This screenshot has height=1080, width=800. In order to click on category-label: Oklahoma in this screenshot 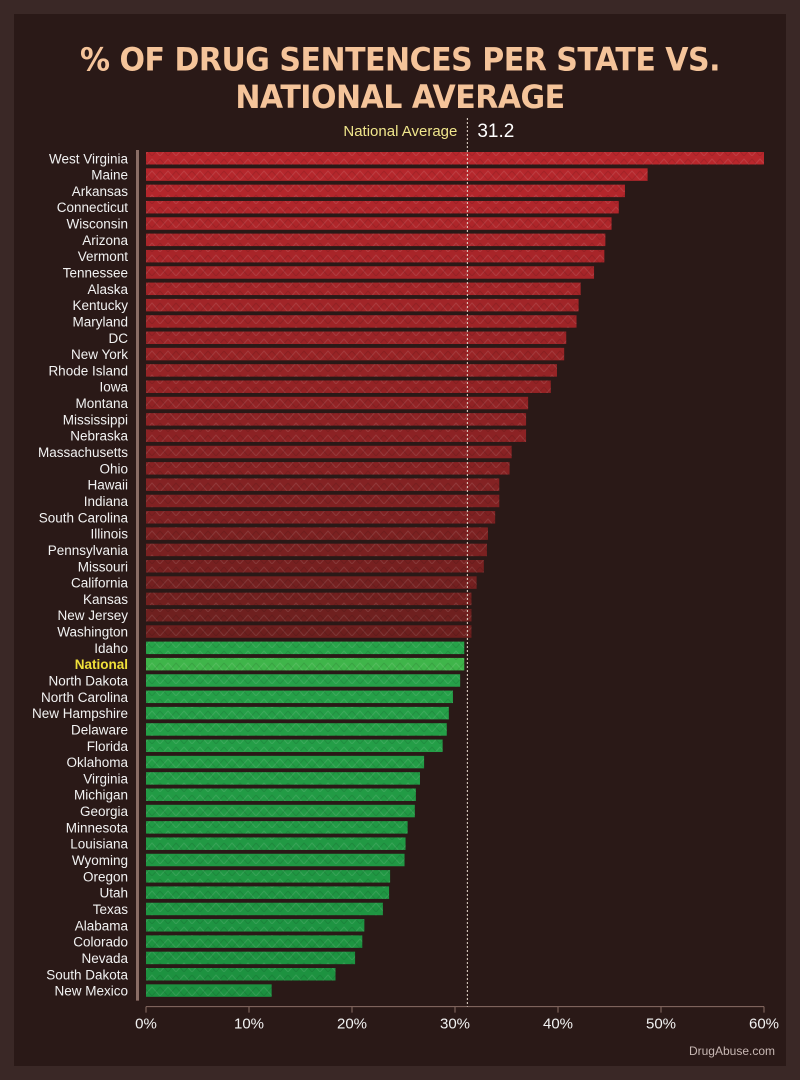, I will do `click(97, 762)`.